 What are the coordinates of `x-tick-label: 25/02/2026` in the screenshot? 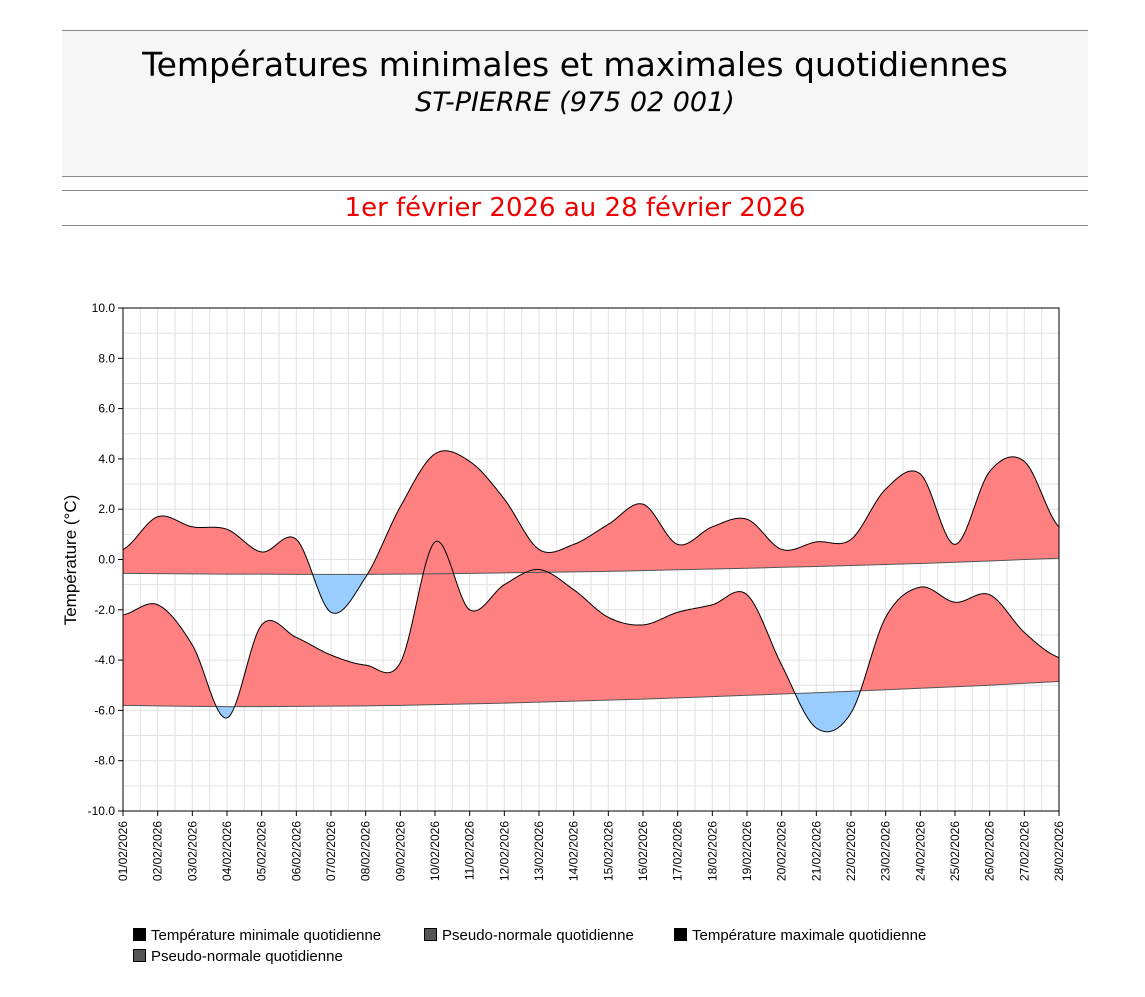 It's located at (955, 851).